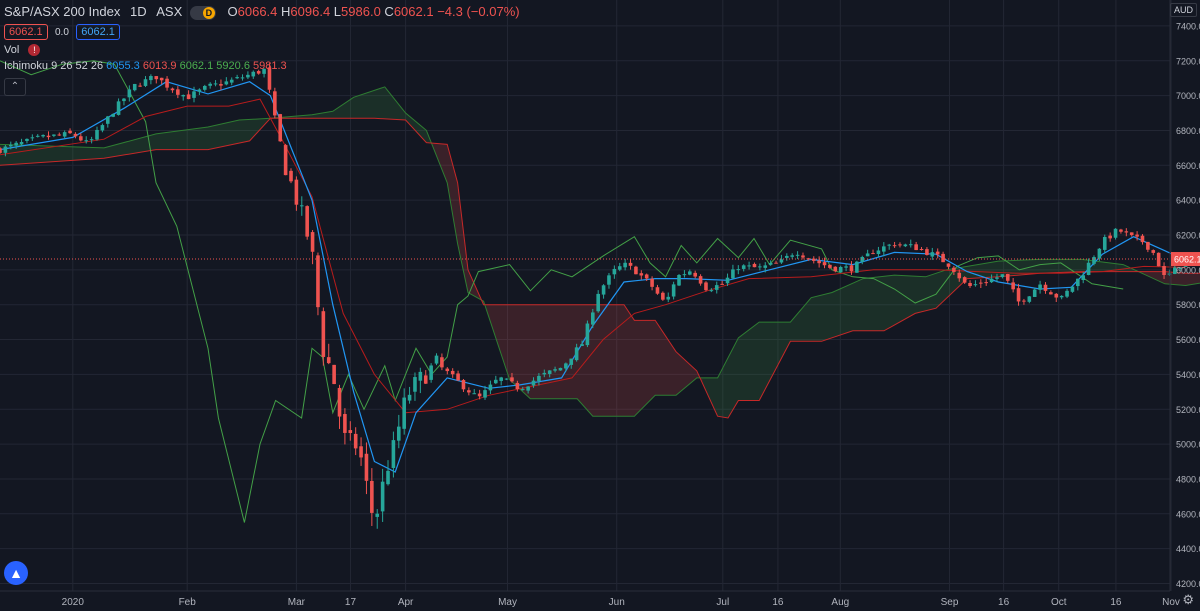  What do you see at coordinates (15, 87) in the screenshot?
I see `collapse-chevron-icon: ⌃` at bounding box center [15, 87].